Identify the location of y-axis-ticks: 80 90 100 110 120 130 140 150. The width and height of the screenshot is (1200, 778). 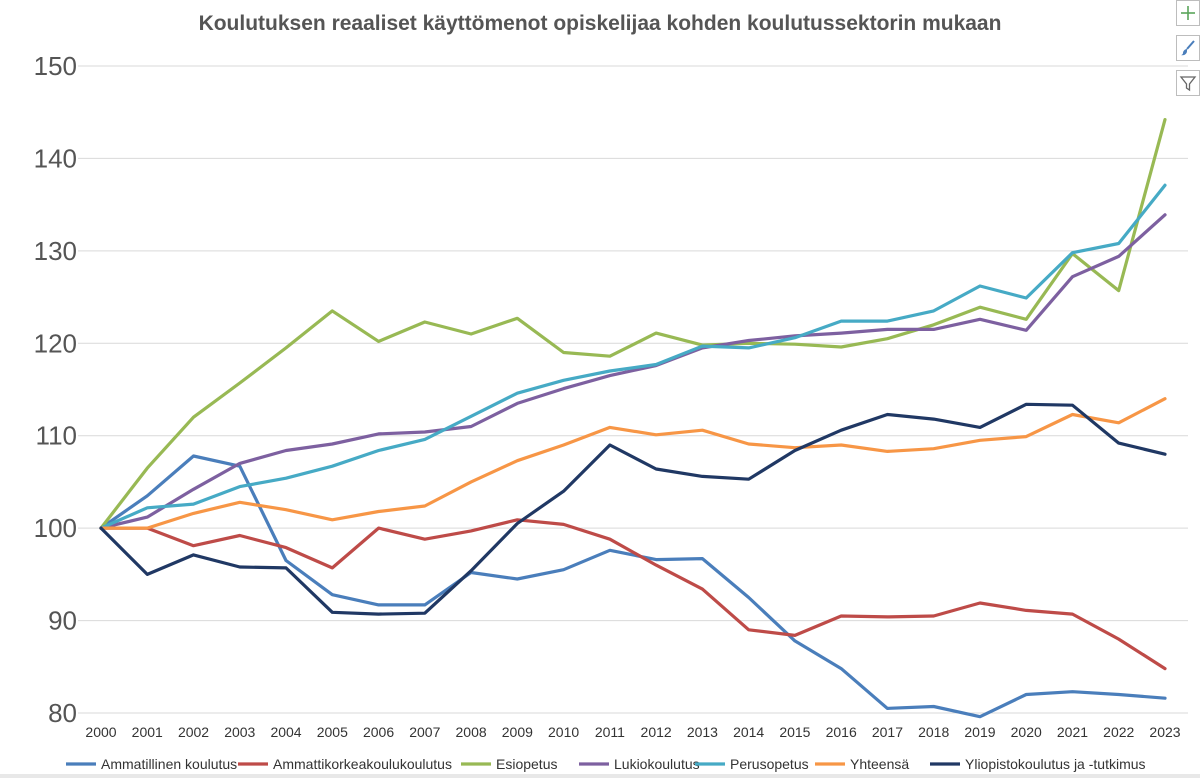
(55, 389).